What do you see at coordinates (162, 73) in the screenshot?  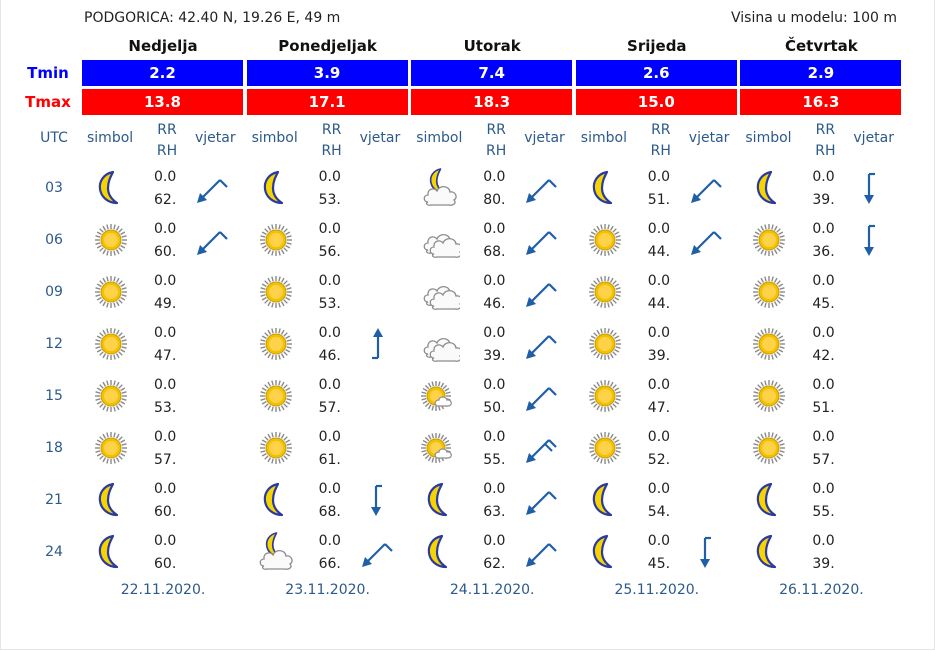 I see `tmin-value: 2.2` at bounding box center [162, 73].